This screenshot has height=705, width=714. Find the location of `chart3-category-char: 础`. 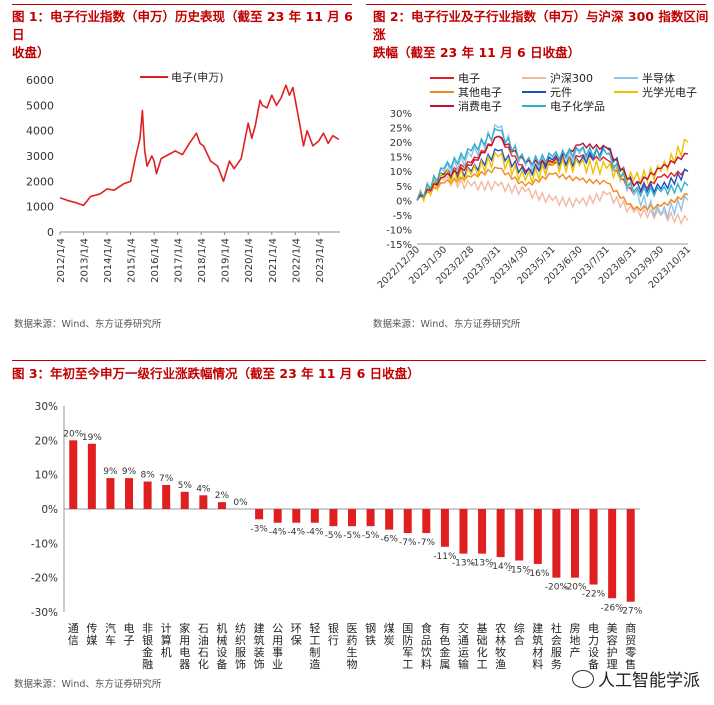

chart3-category-char: 础 is located at coordinates (482, 640).